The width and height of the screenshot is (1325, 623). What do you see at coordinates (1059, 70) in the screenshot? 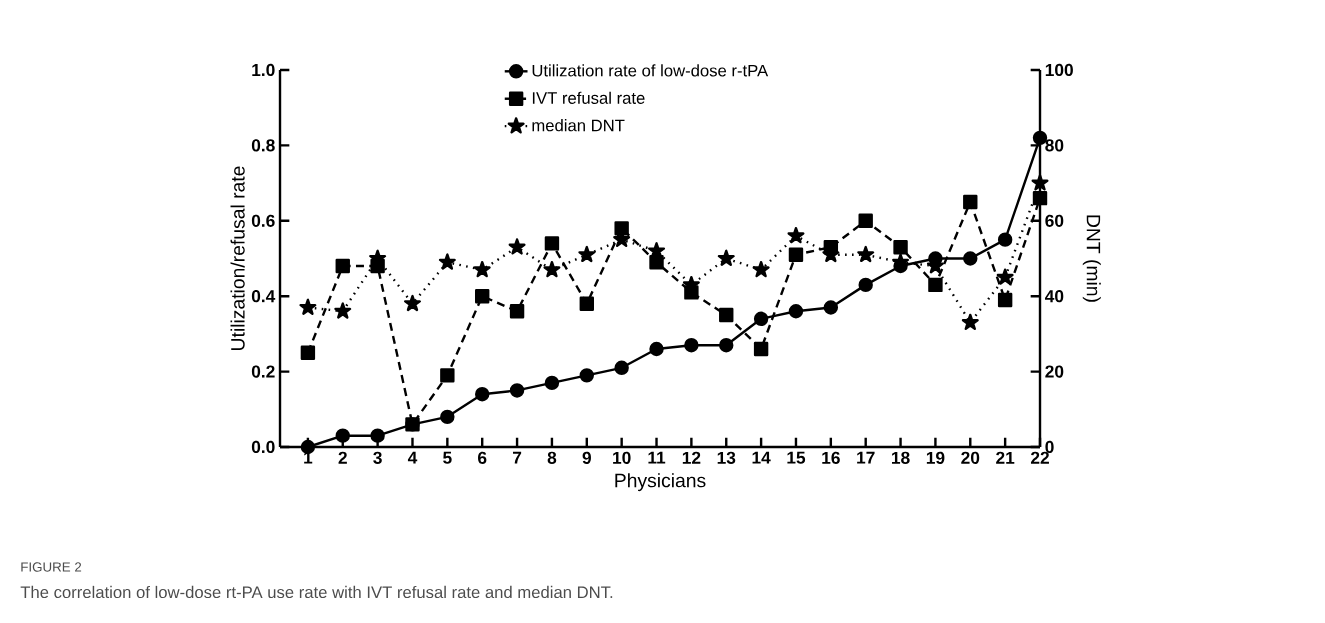
I see `y2-tick-label: 100` at bounding box center [1059, 70].